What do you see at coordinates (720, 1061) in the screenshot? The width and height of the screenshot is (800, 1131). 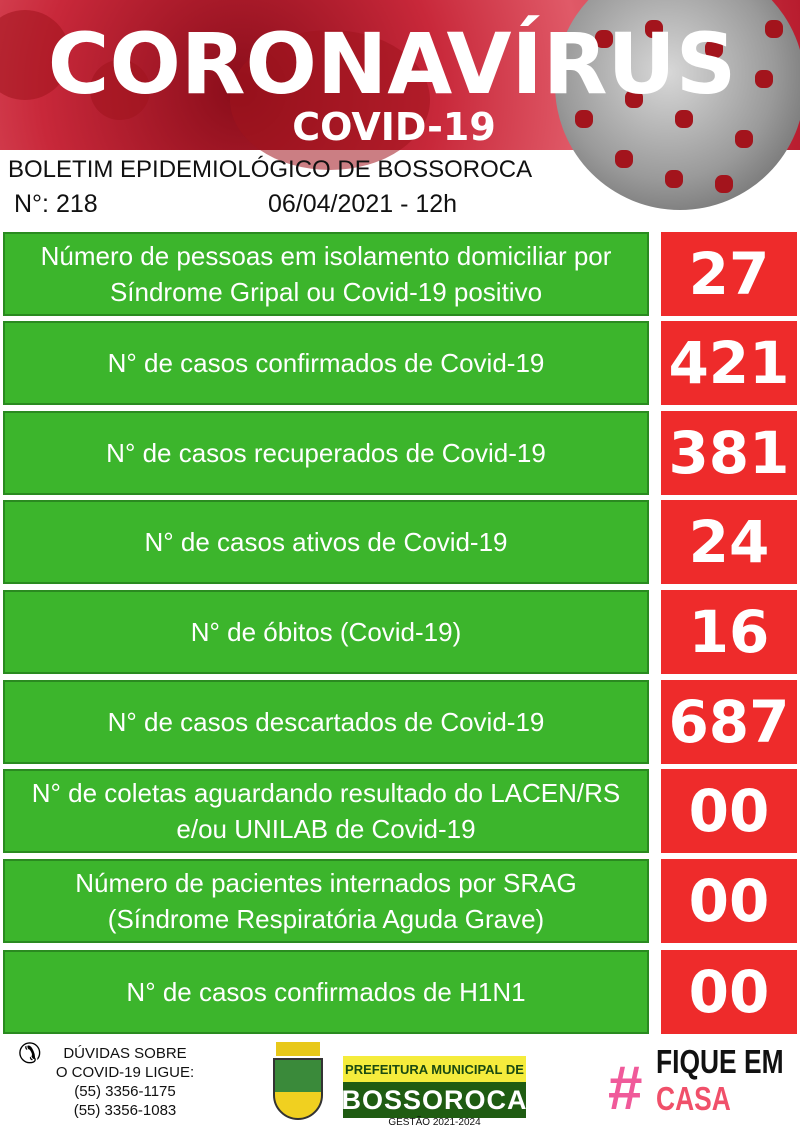 I see `slogan-line1: FIQUE EM` at bounding box center [720, 1061].